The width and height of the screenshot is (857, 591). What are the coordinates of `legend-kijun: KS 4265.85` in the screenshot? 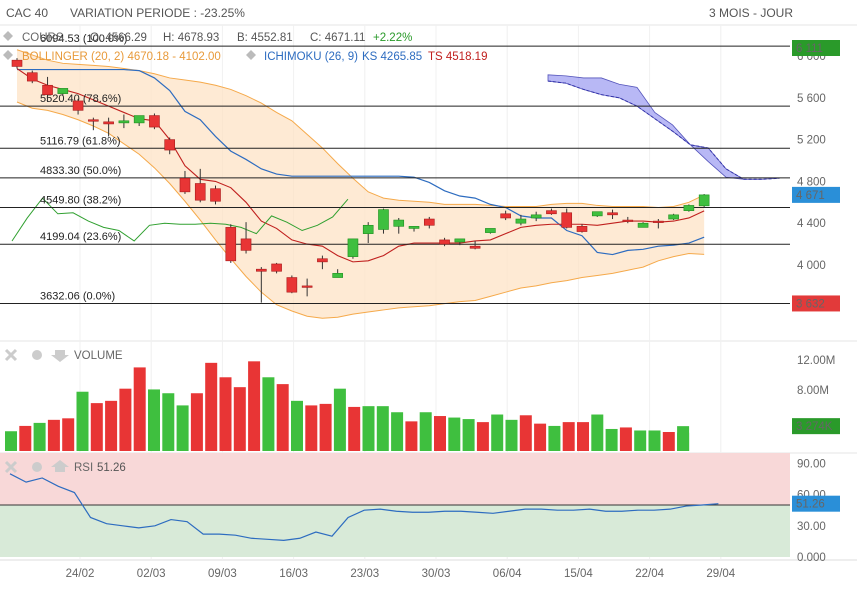 It's located at (392, 57).